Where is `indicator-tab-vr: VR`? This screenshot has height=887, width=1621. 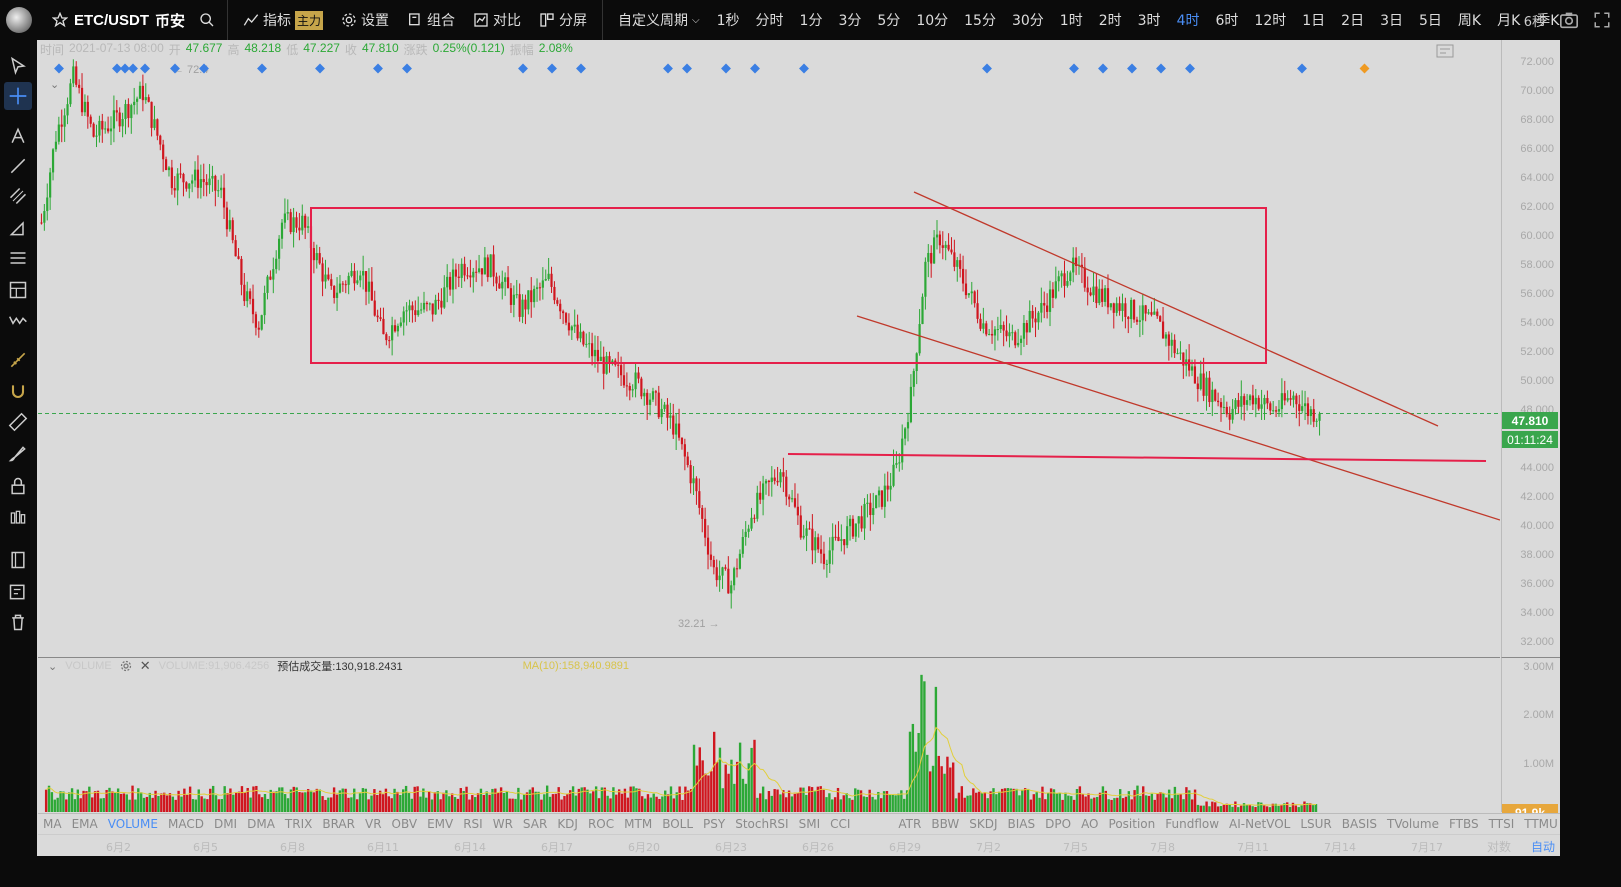 indicator-tab-vr: VR is located at coordinates (373, 824).